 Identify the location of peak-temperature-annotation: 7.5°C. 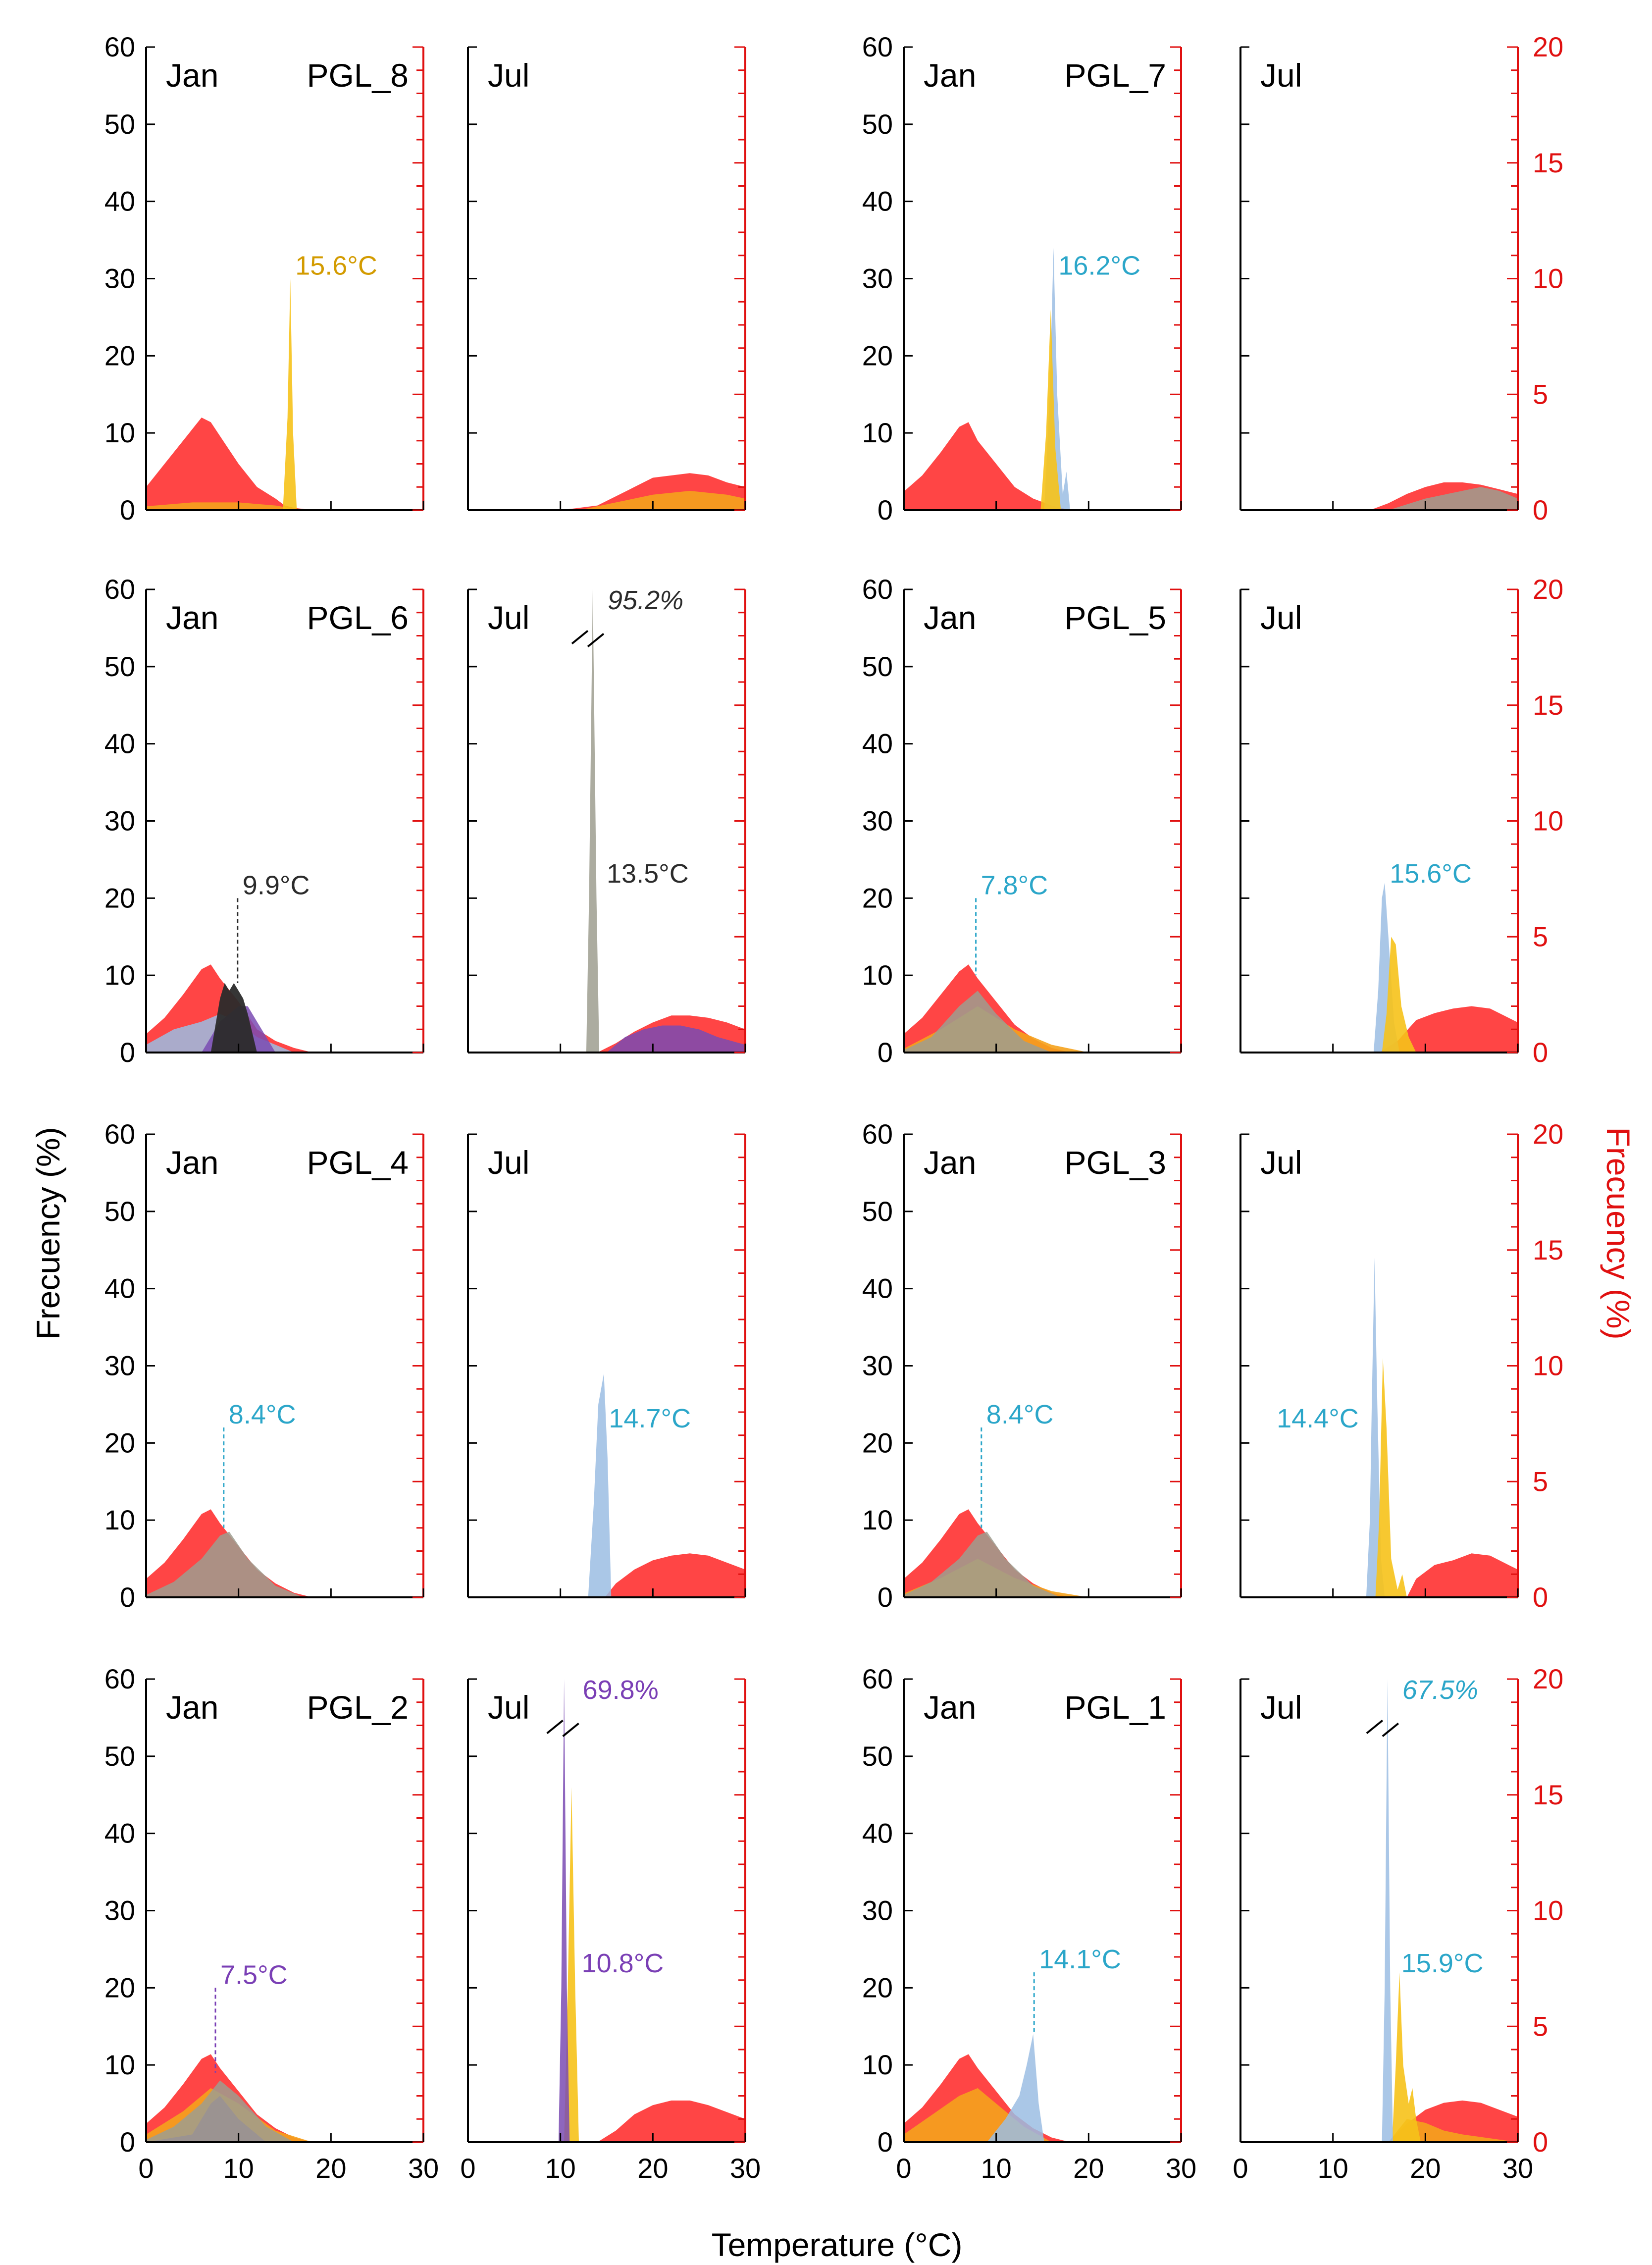
(254, 1975).